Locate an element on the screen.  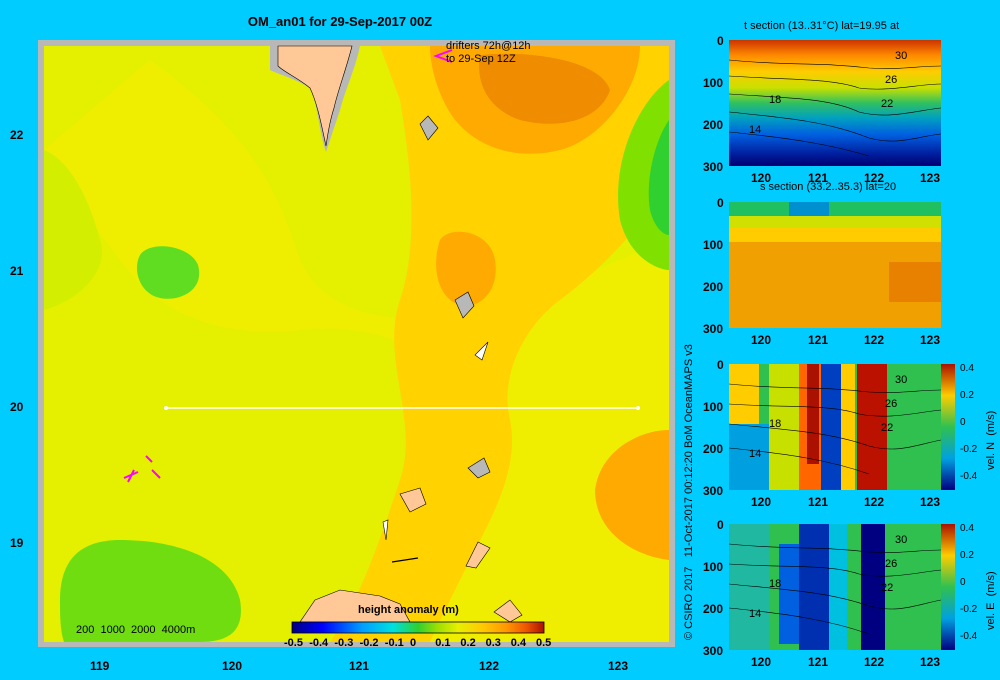
y-tick: 19 is located at coordinates (17, 543).